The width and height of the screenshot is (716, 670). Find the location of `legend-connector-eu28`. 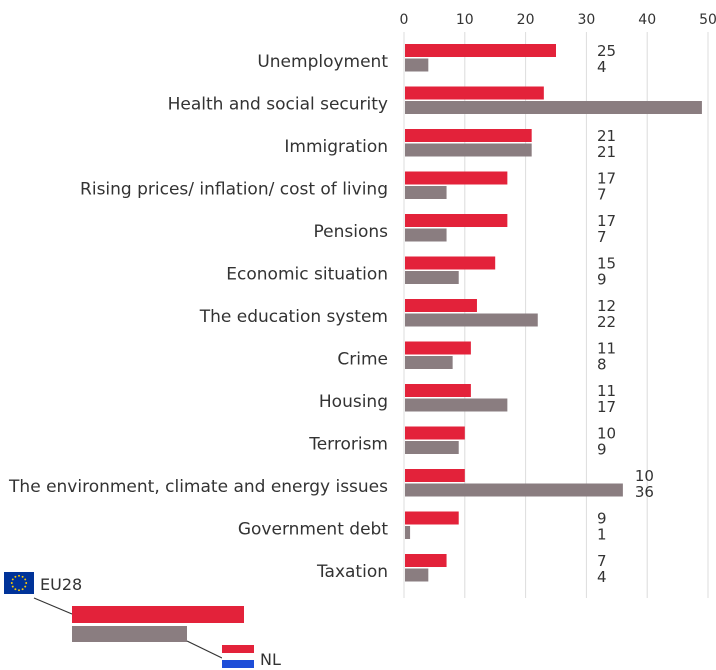

legend-connector-eu28 is located at coordinates (53, 606).